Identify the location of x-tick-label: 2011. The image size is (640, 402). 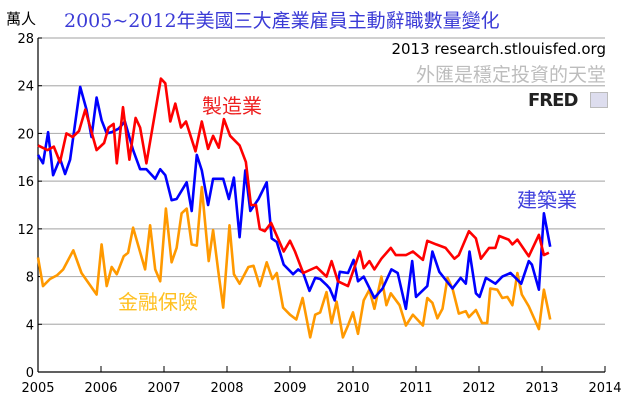
(415, 388).